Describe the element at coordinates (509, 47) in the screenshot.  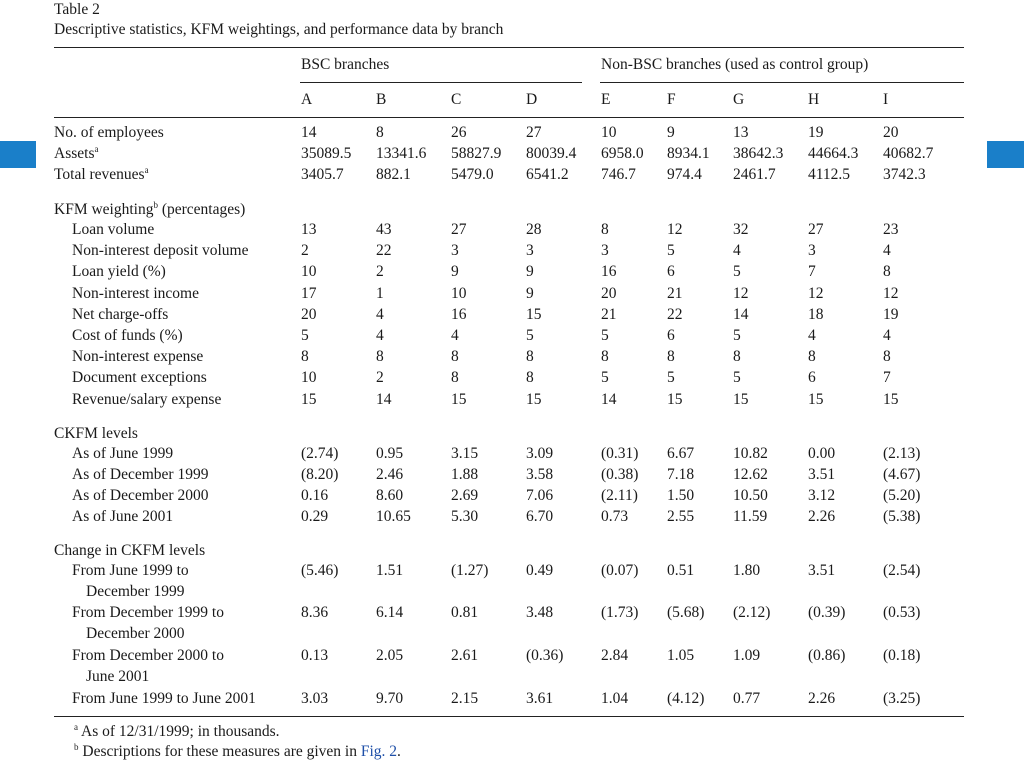
I see `top-rule` at that location.